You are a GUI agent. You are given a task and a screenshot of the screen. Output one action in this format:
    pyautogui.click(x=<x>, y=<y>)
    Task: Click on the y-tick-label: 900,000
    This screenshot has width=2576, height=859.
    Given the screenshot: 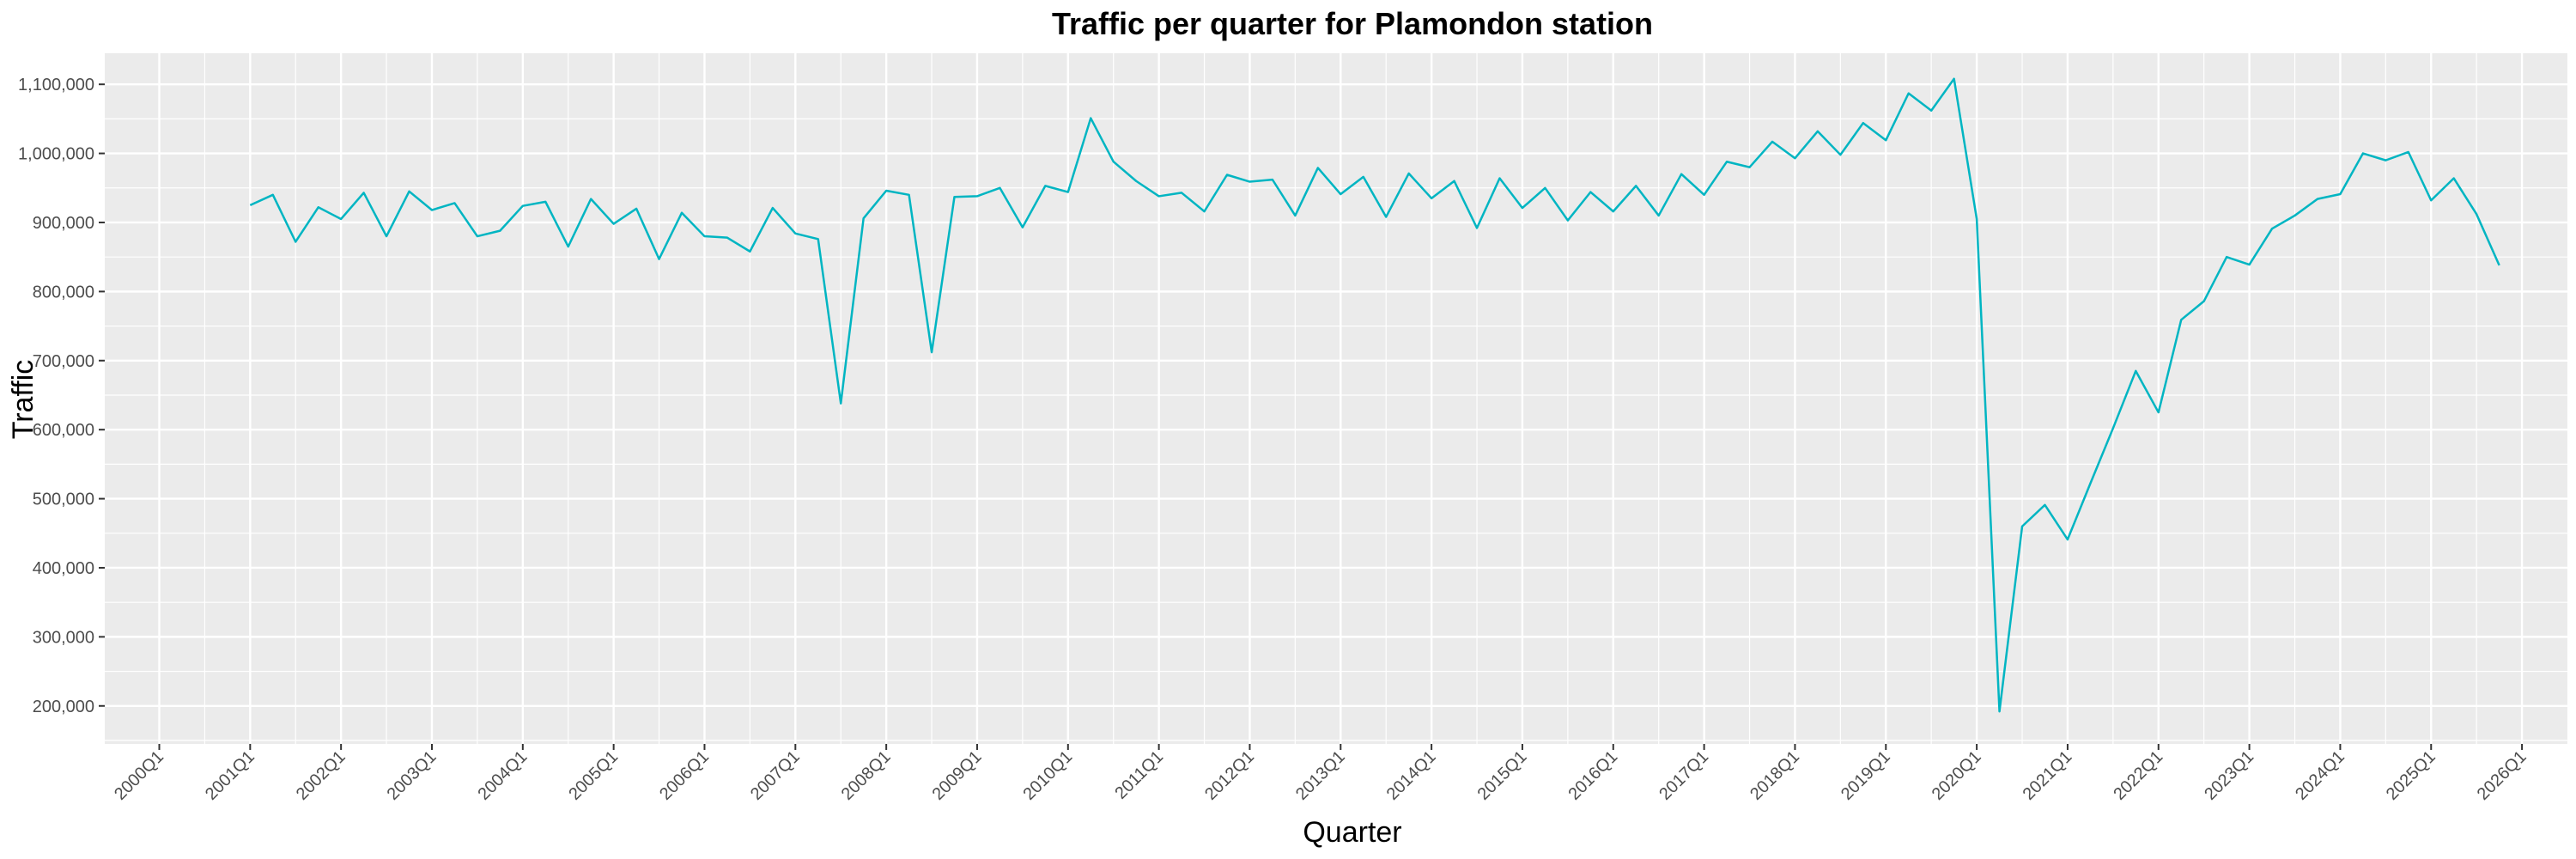 What is the action you would take?
    pyautogui.click(x=64, y=224)
    